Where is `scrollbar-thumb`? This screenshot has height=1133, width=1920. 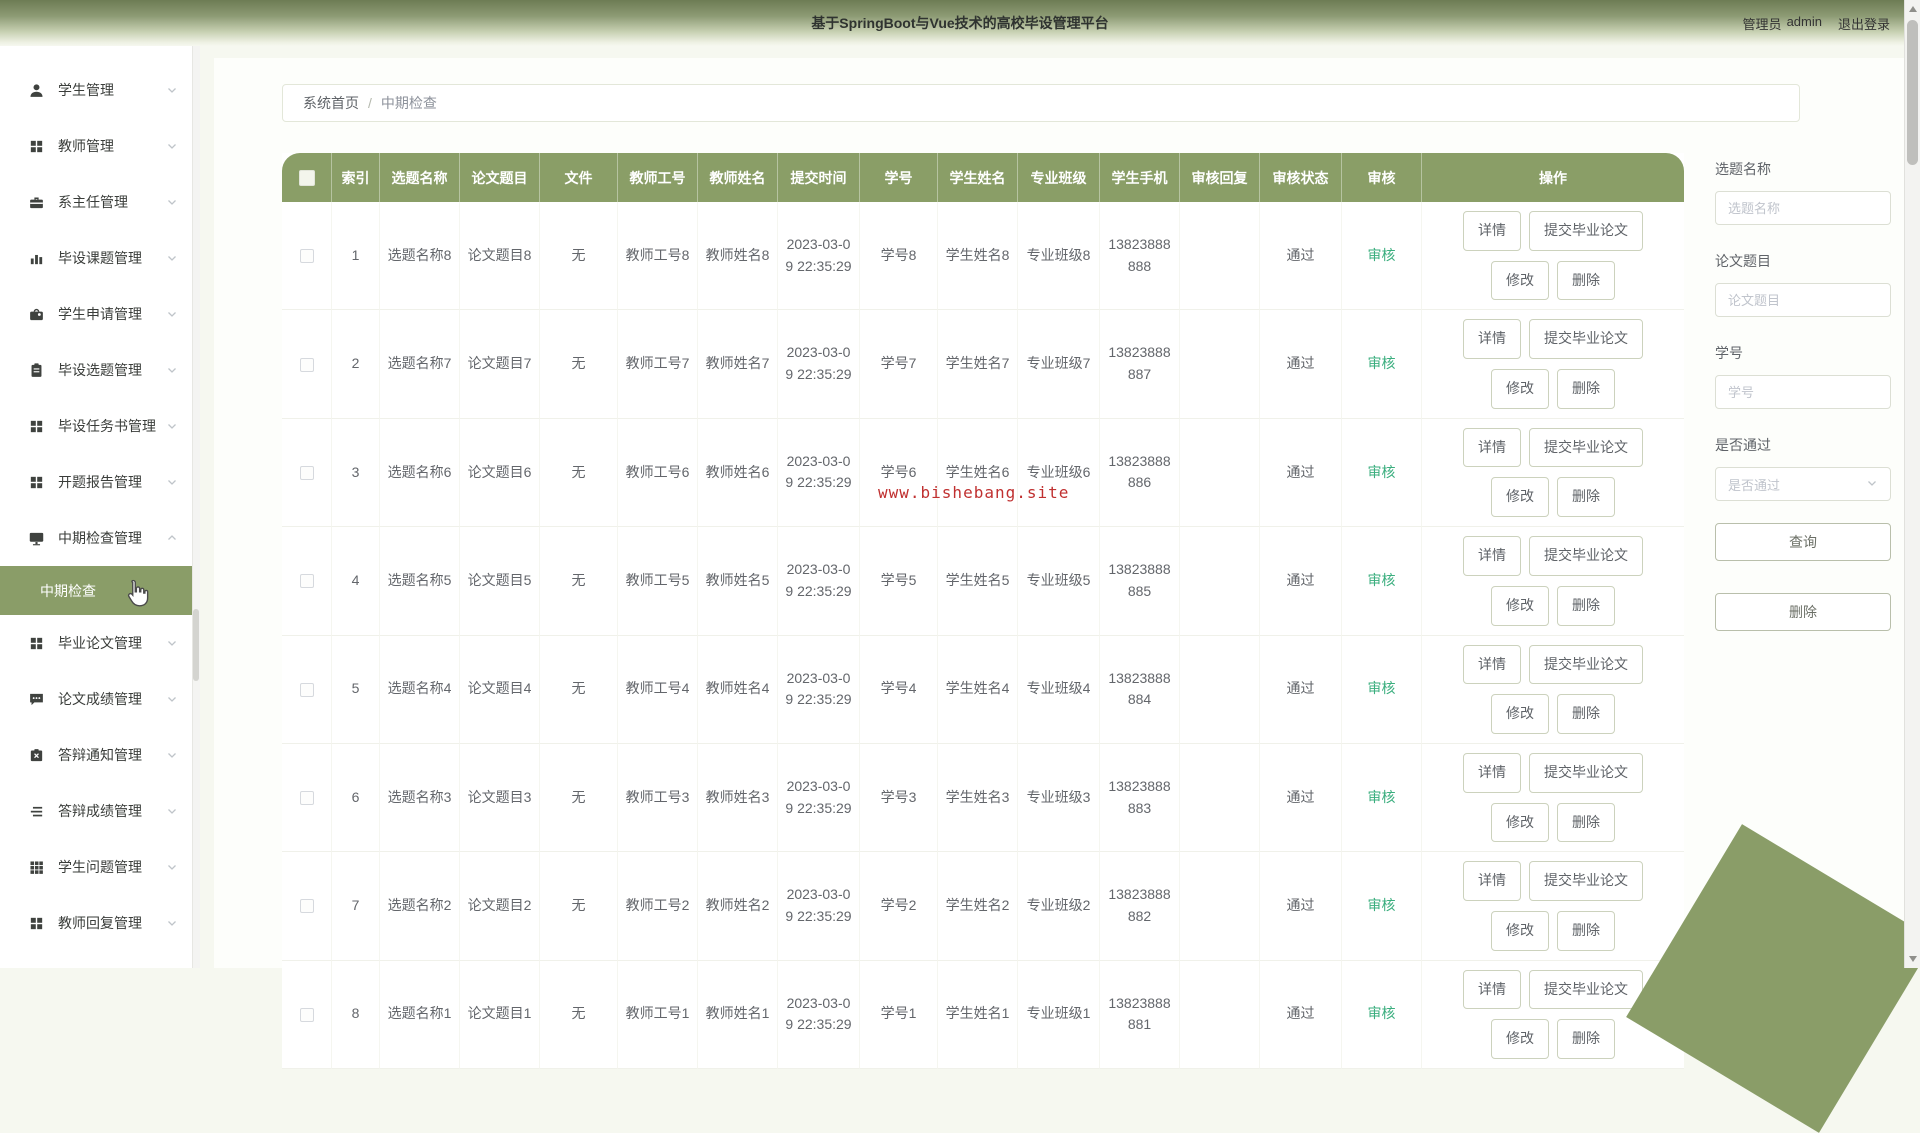
scrollbar-thumb is located at coordinates (1912, 92).